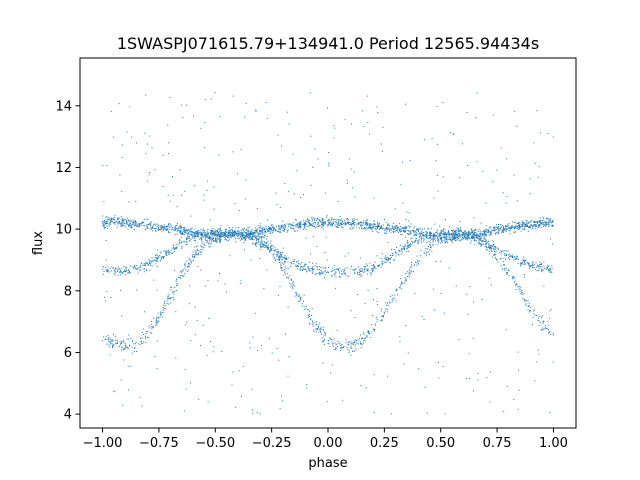 The image size is (640, 480). Describe the element at coordinates (63, 230) in the screenshot. I see `y-tick-label: 10` at that location.